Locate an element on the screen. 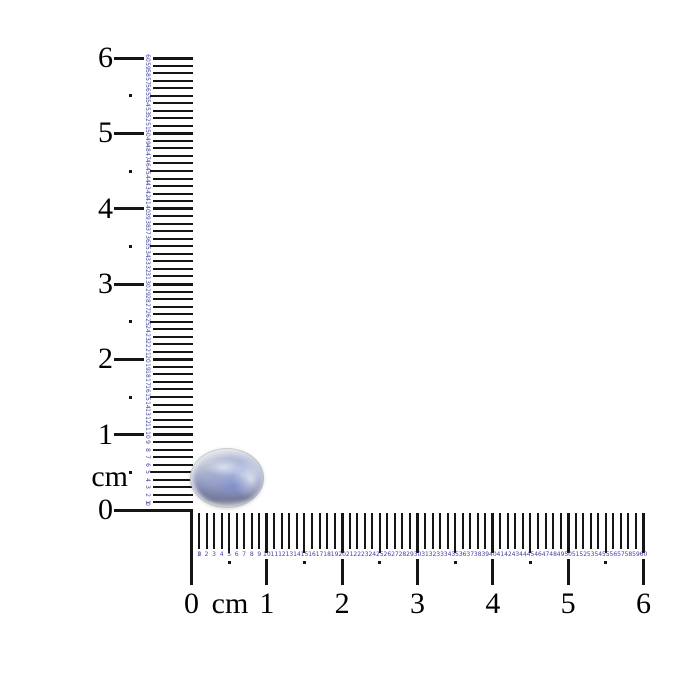 This screenshot has width=700, height=700. h-mm-number: 38 is located at coordinates (477, 554).